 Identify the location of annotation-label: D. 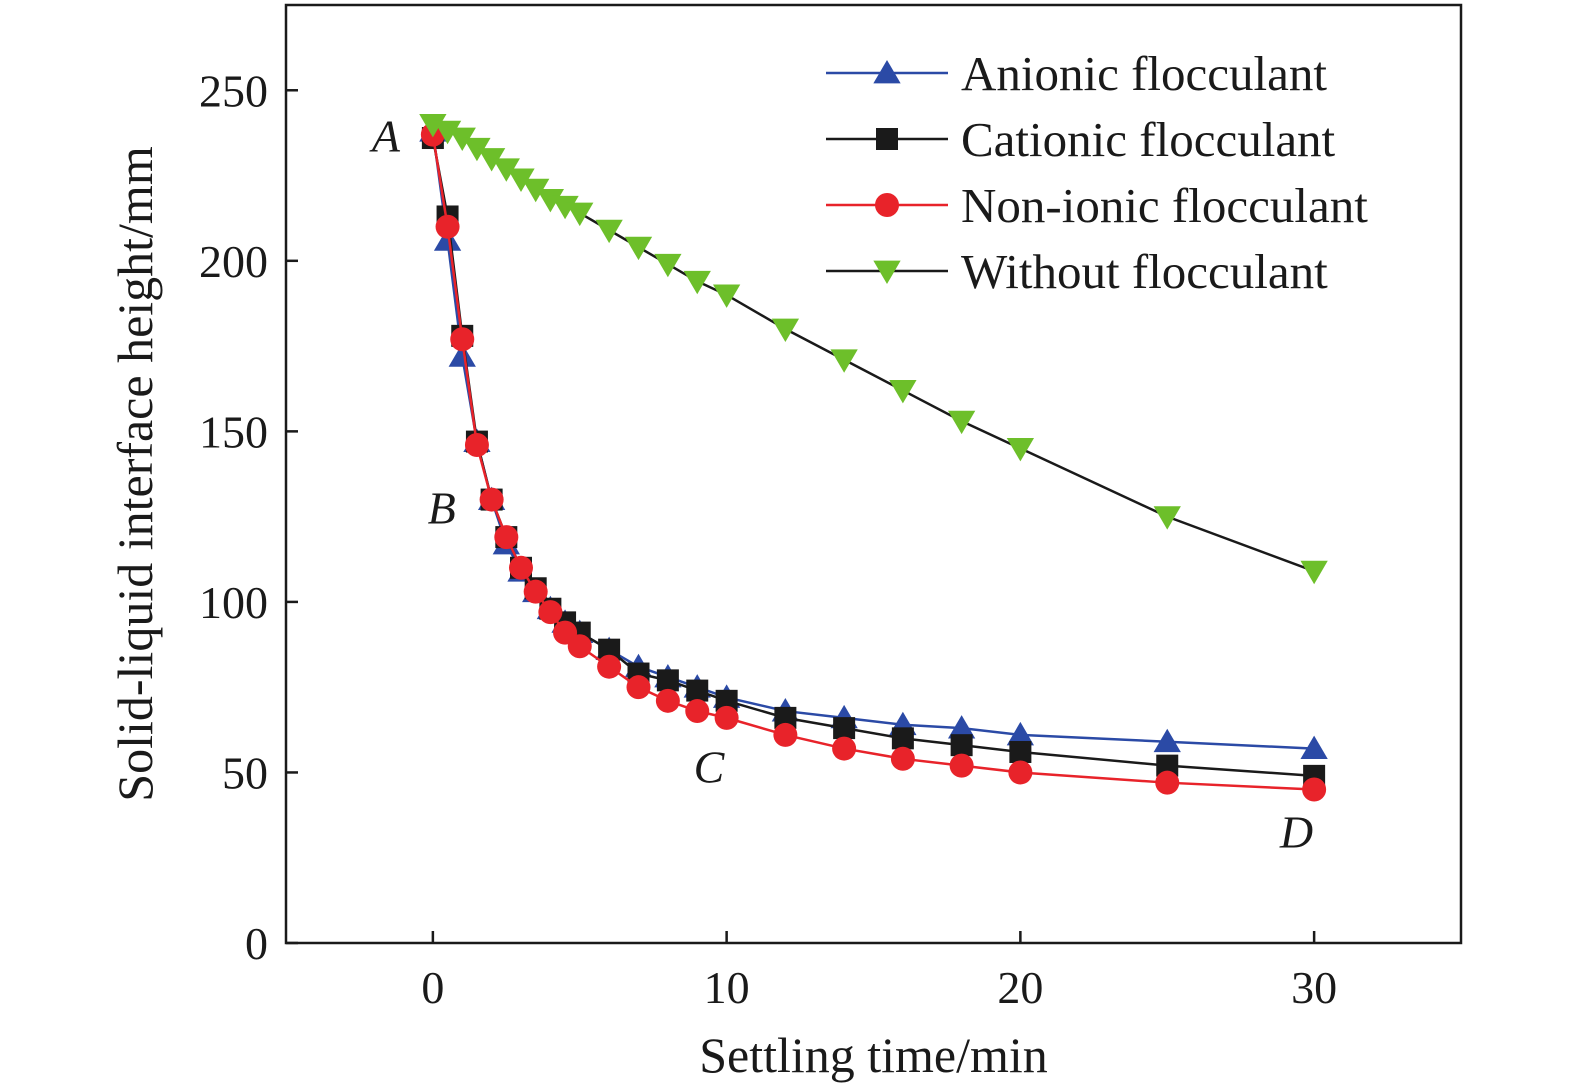
(1296, 831).